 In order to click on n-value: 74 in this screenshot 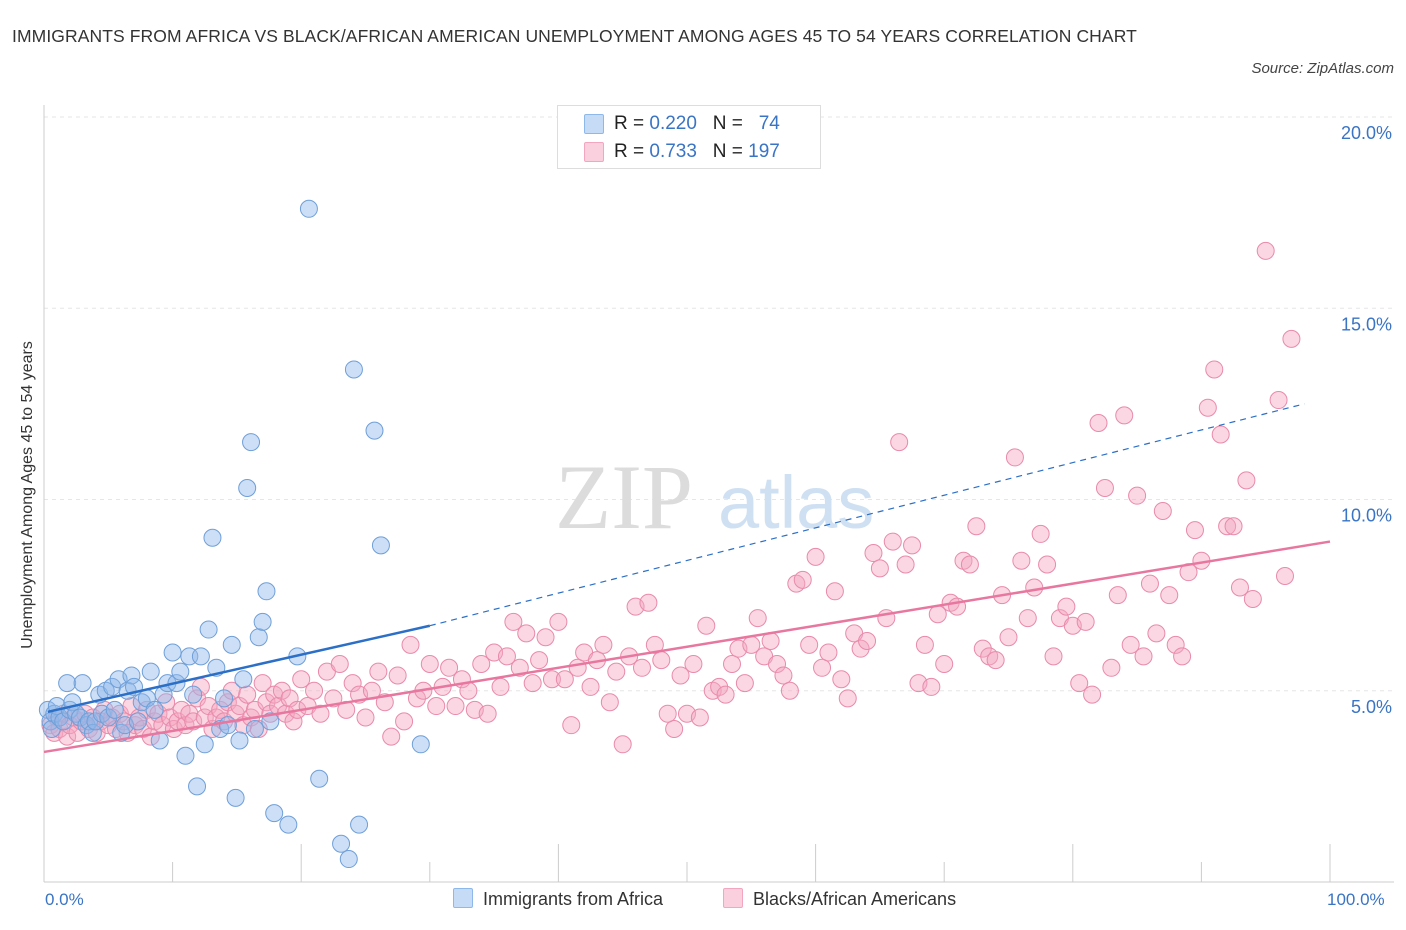, I will do `click(769, 123)`.